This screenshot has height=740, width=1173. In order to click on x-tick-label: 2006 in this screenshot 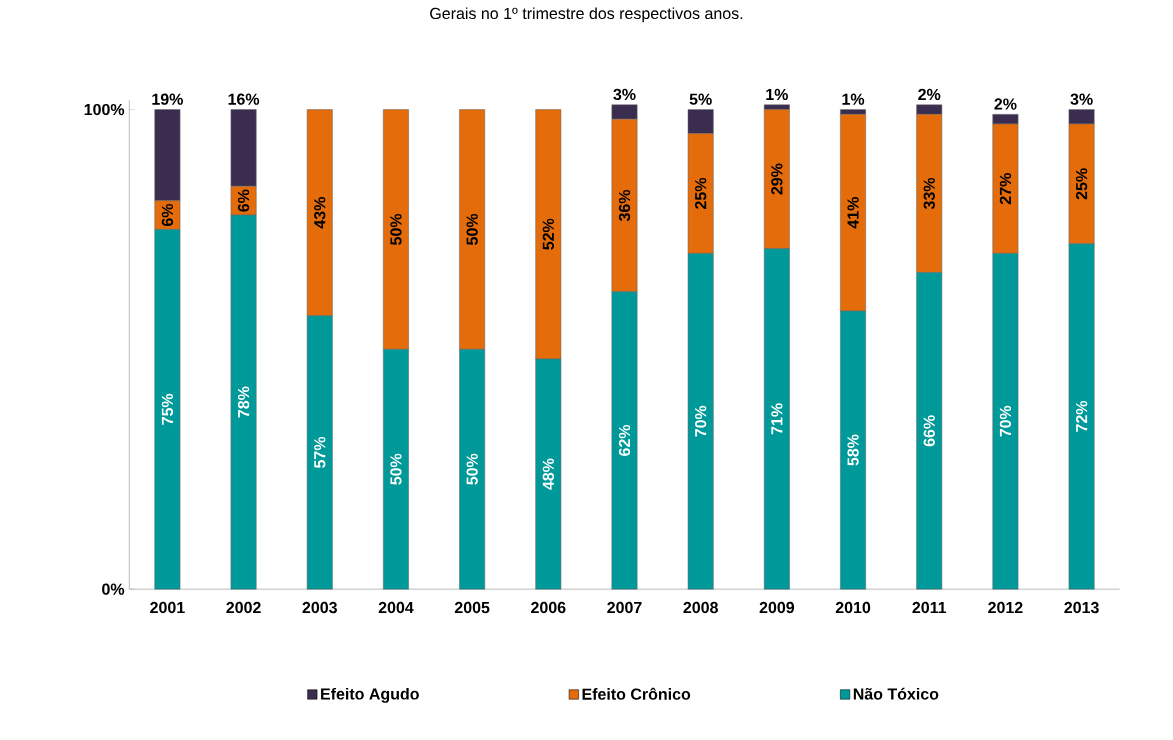, I will do `click(548, 607)`.